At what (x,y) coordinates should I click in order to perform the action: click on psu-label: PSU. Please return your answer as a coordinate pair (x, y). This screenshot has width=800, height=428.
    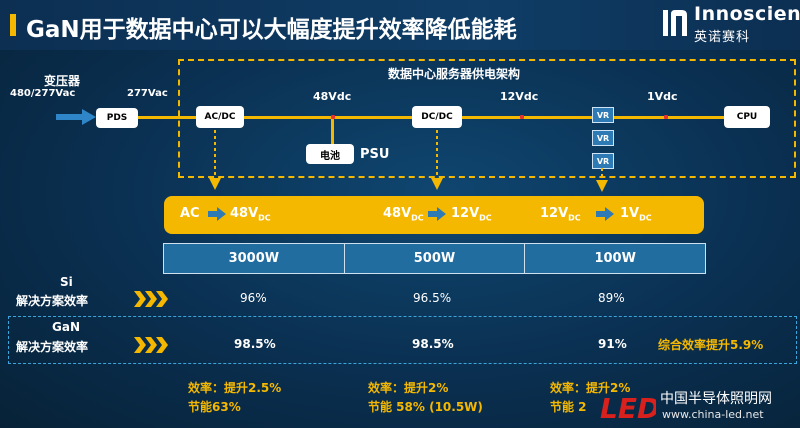
    Looking at the image, I should click on (375, 154).